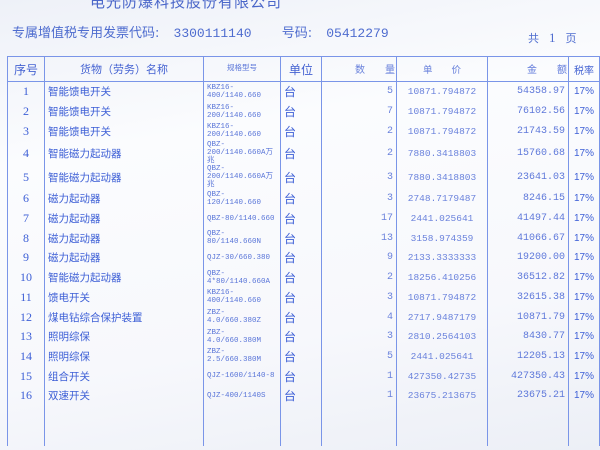 The width and height of the screenshot is (600, 450). I want to click on cell-price: 2810.2564103, so click(442, 336).